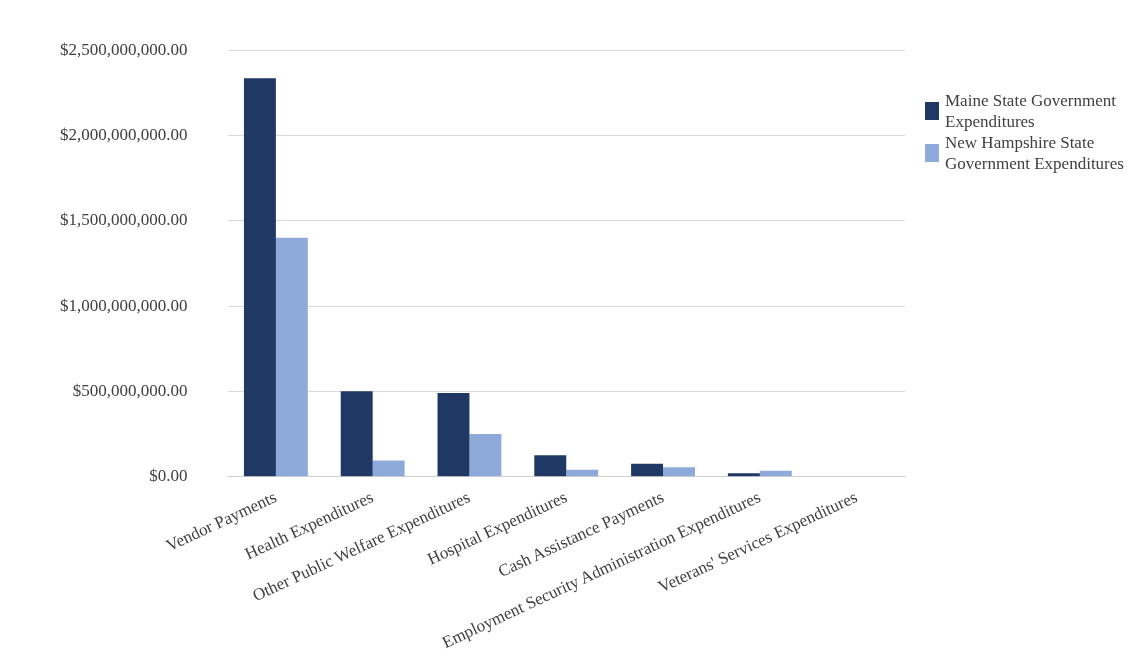  I want to click on y-tick-label: $2,500,000,000.00, so click(124, 49).